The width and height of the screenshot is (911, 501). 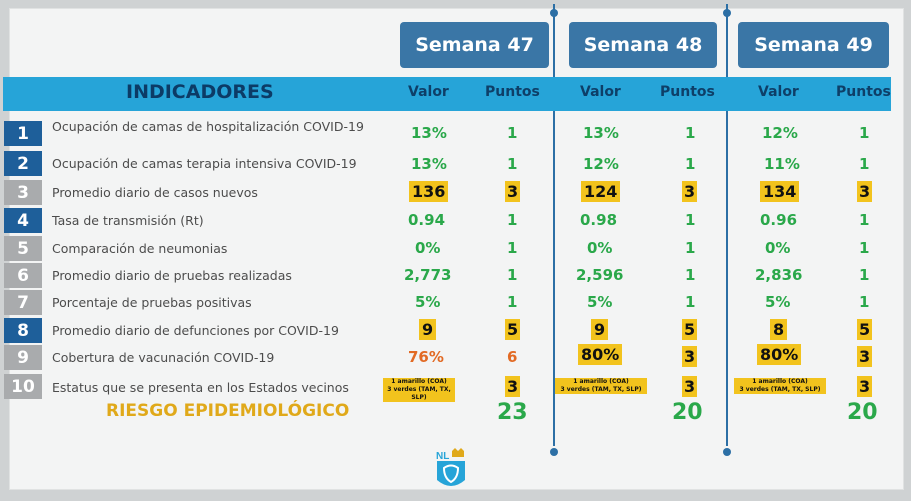 I want to click on row-number: 4, so click(x=23, y=220).